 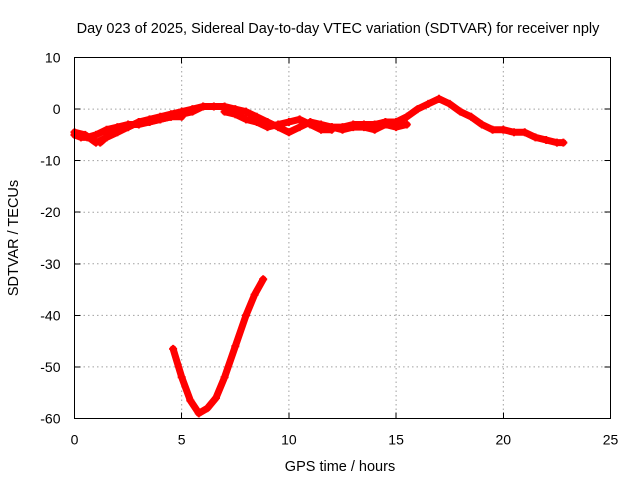 I want to click on y-tick-label: -60, so click(x=50, y=419).